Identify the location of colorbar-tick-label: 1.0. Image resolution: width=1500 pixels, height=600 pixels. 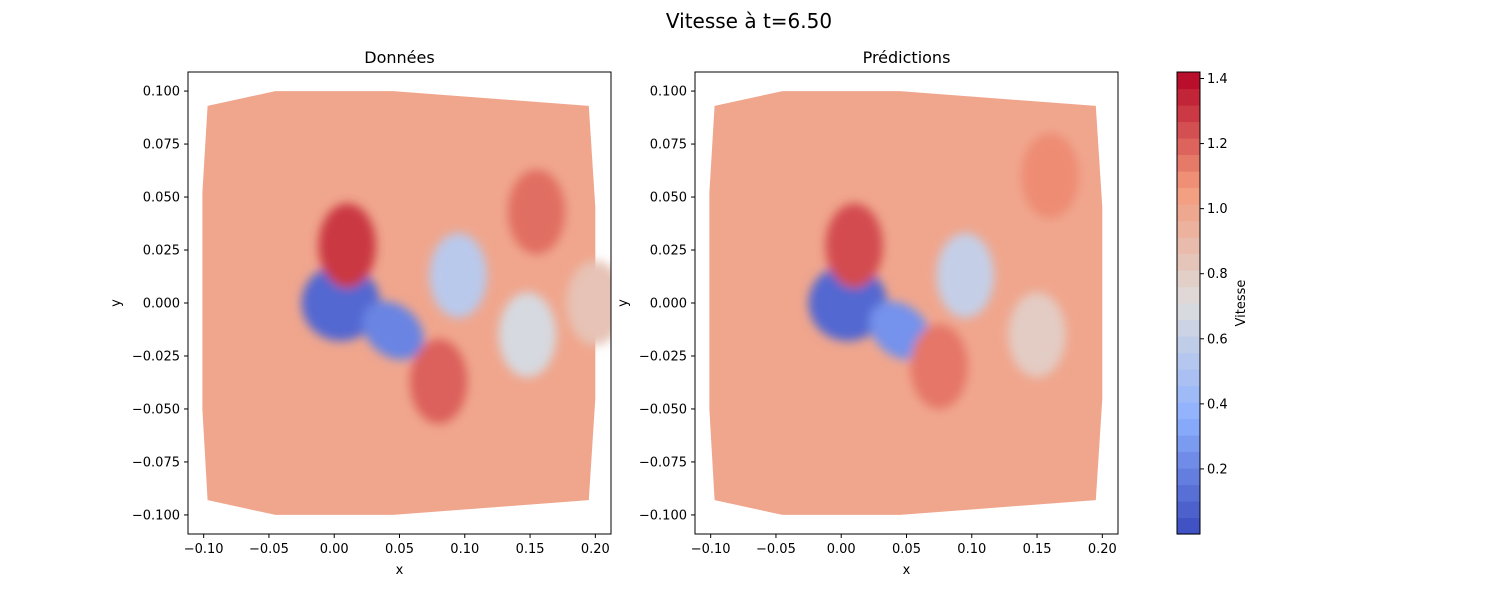
(1217, 209).